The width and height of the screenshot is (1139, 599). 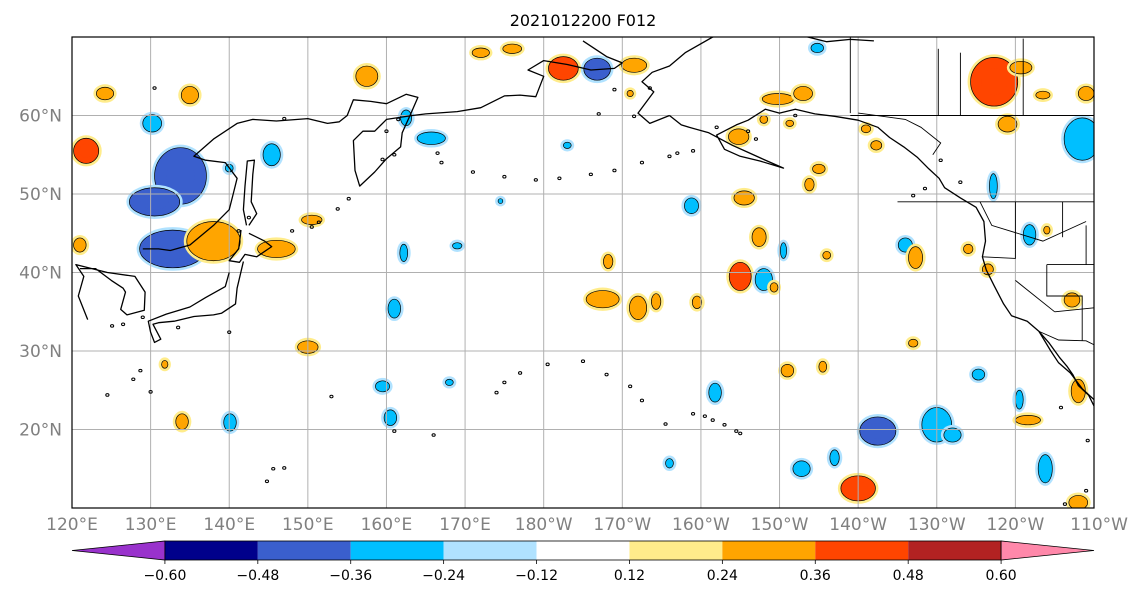 I want to click on latitude-labels: 20°N 30°N 40°N 50°N 60°N, so click(x=40, y=274).